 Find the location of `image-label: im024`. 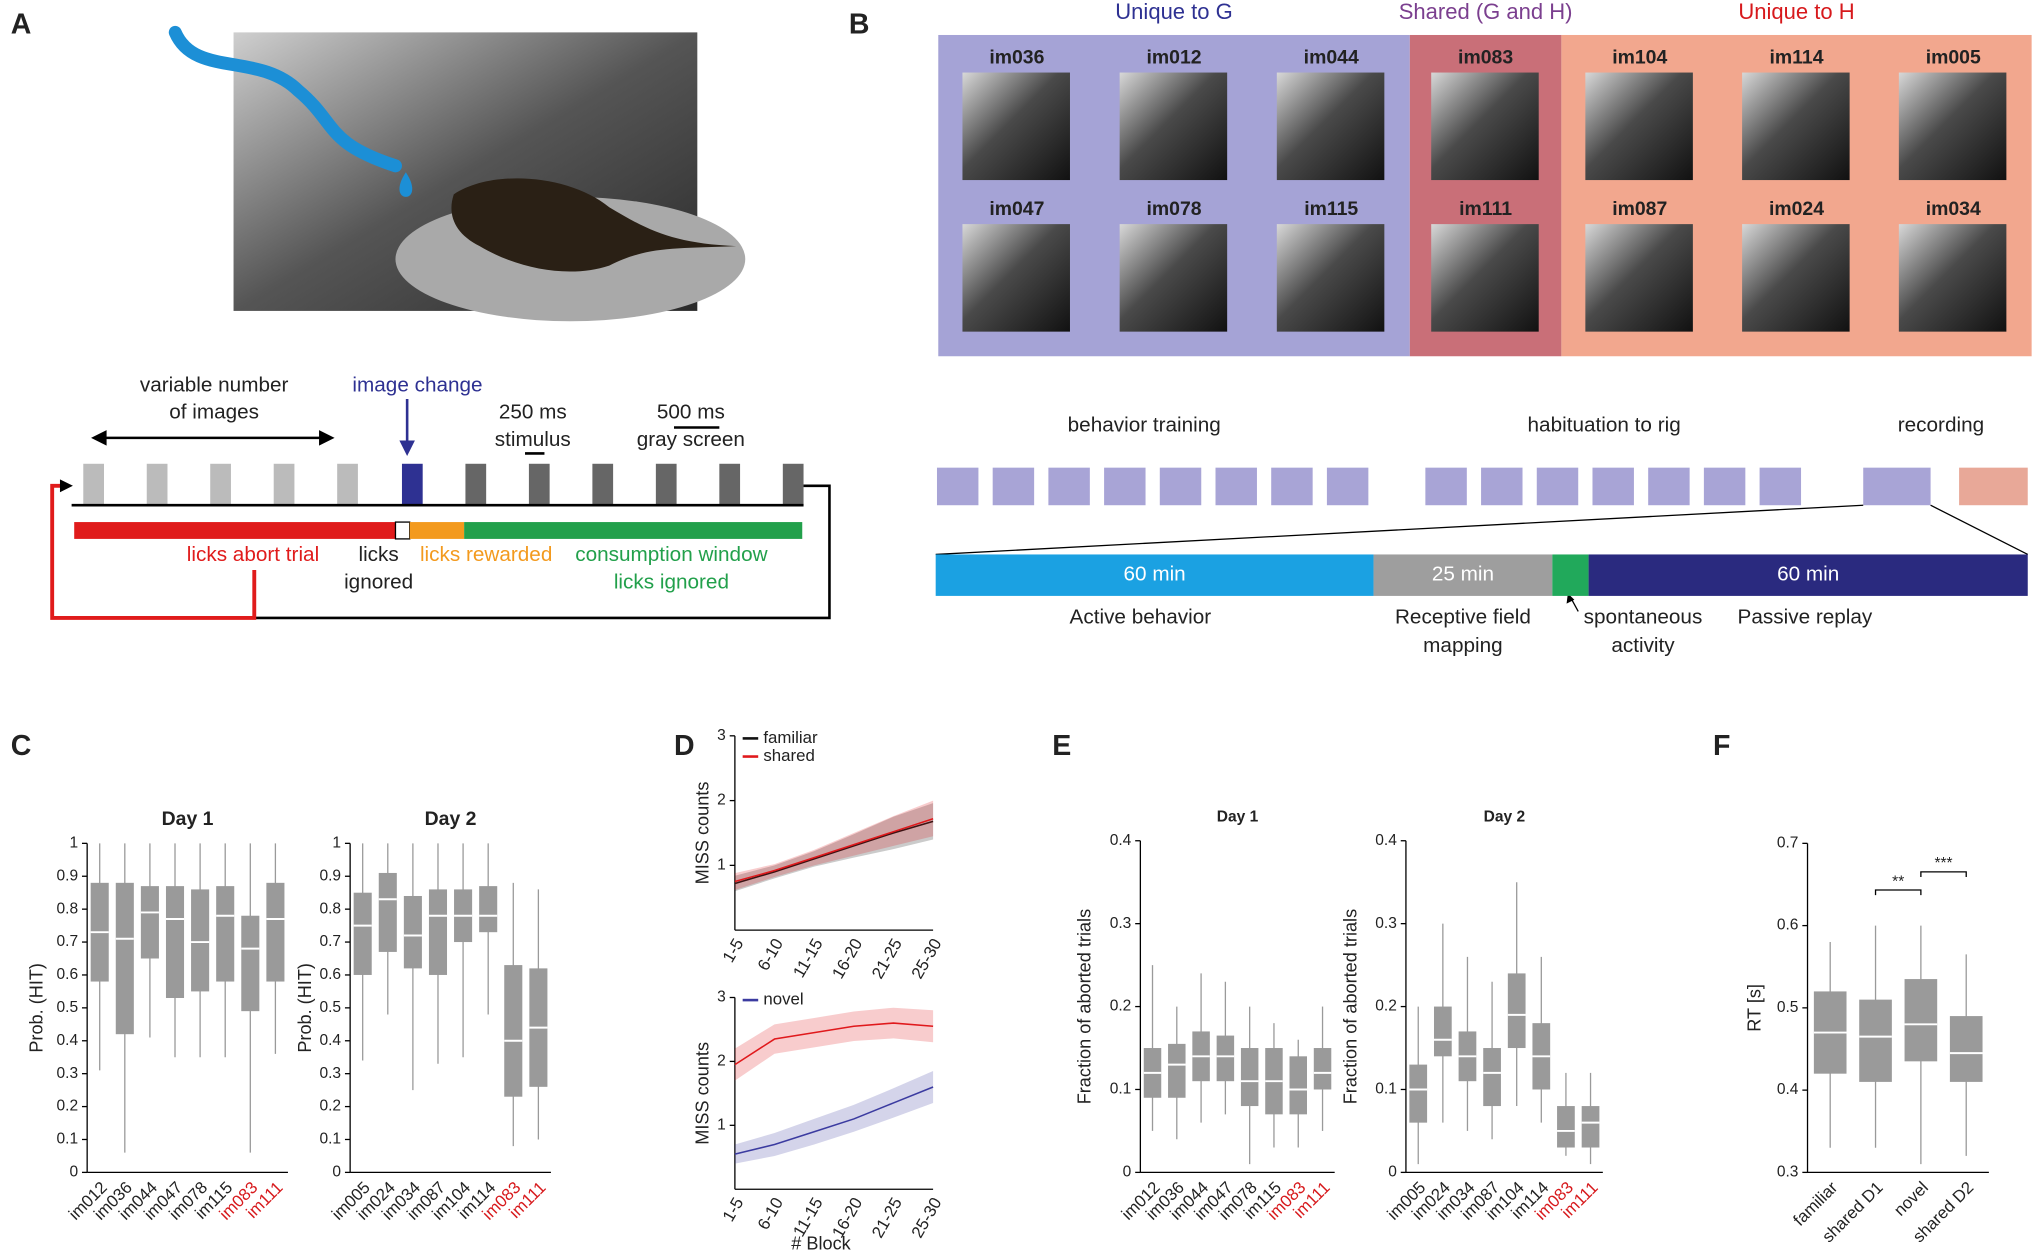

image-label: im024 is located at coordinates (1796, 209).